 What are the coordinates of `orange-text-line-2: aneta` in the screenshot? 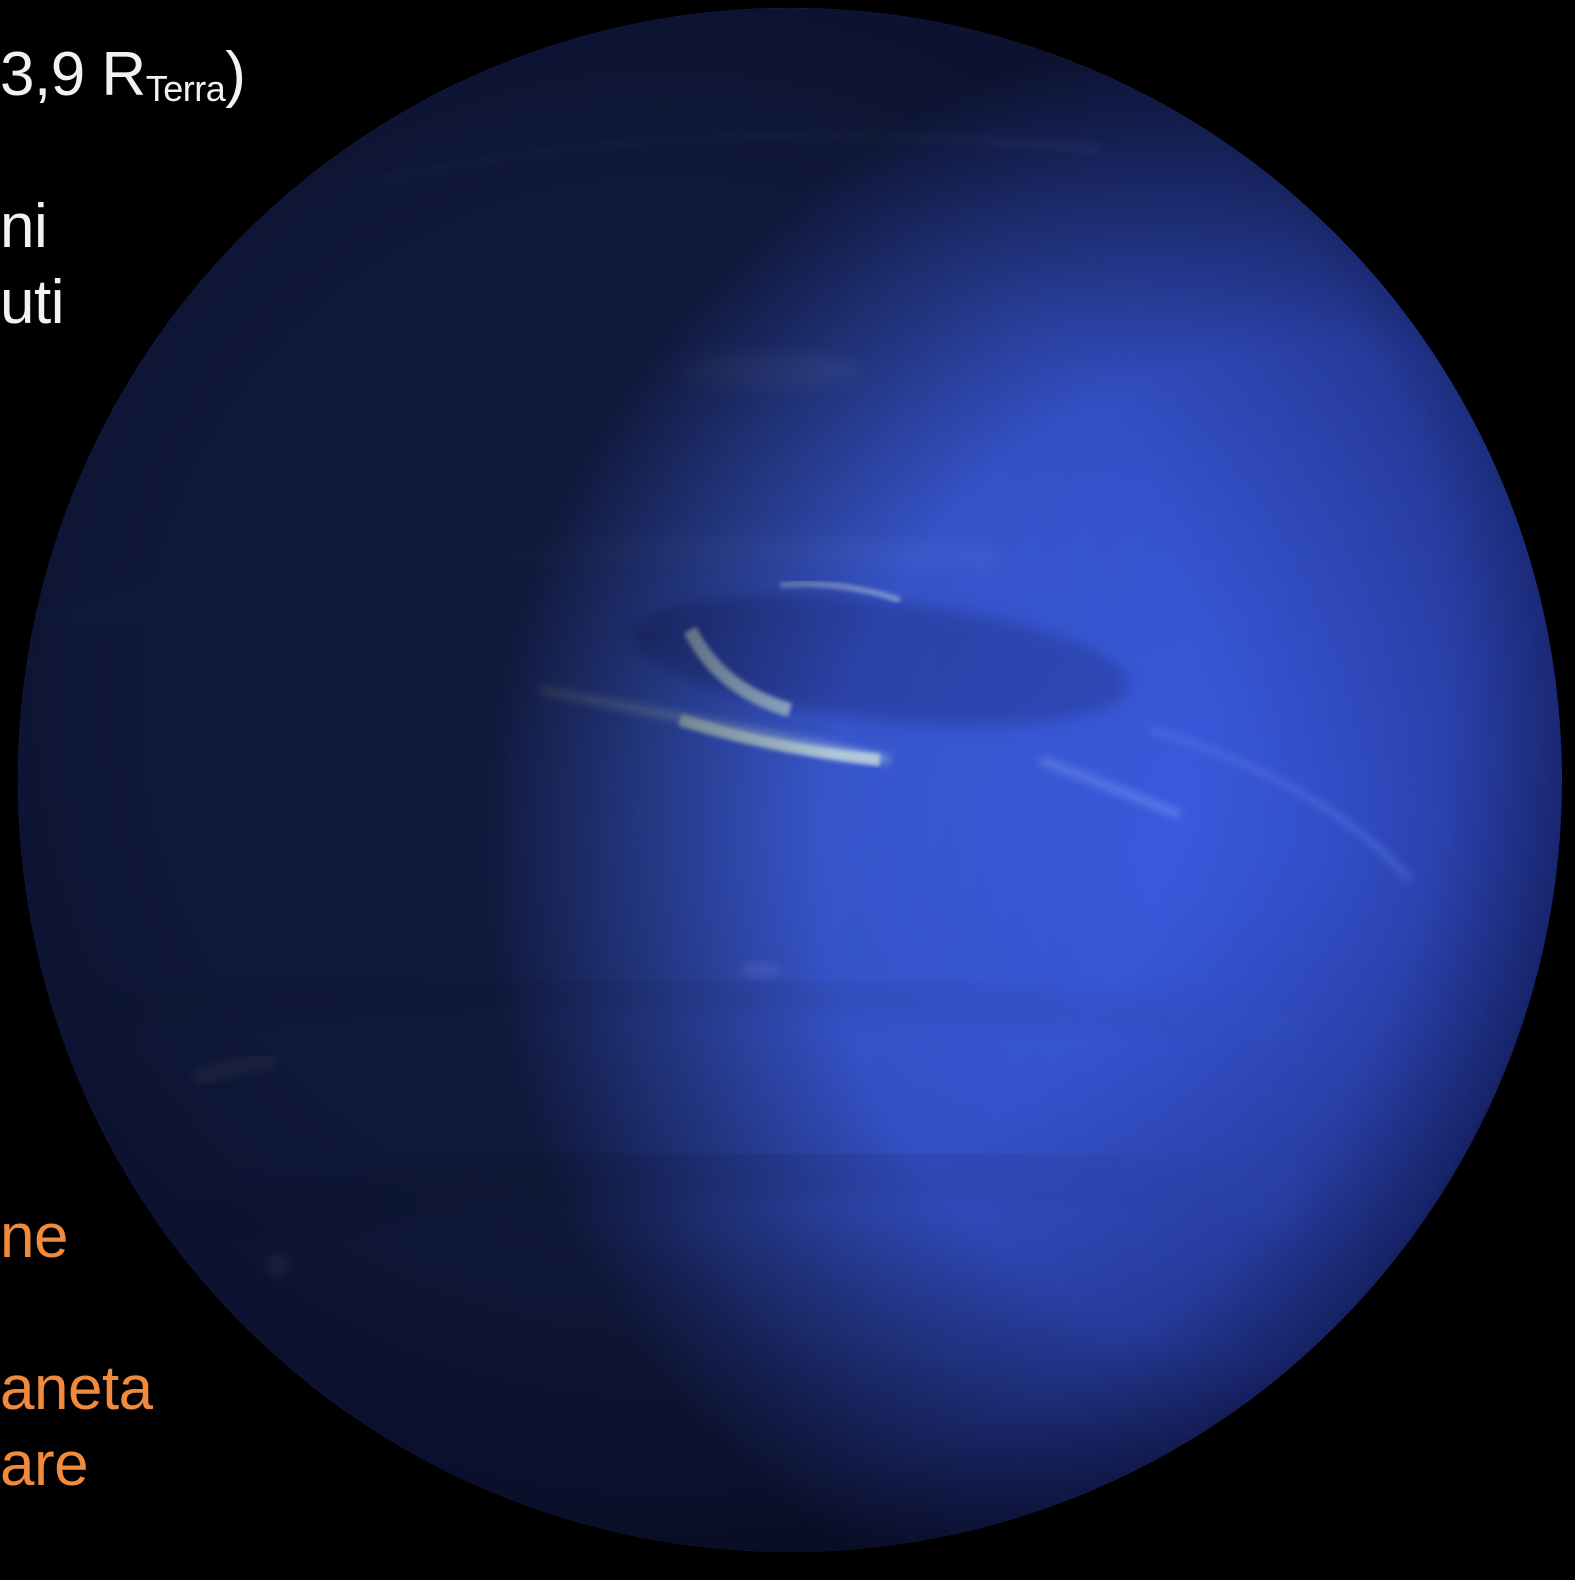 It's located at (76, 1388).